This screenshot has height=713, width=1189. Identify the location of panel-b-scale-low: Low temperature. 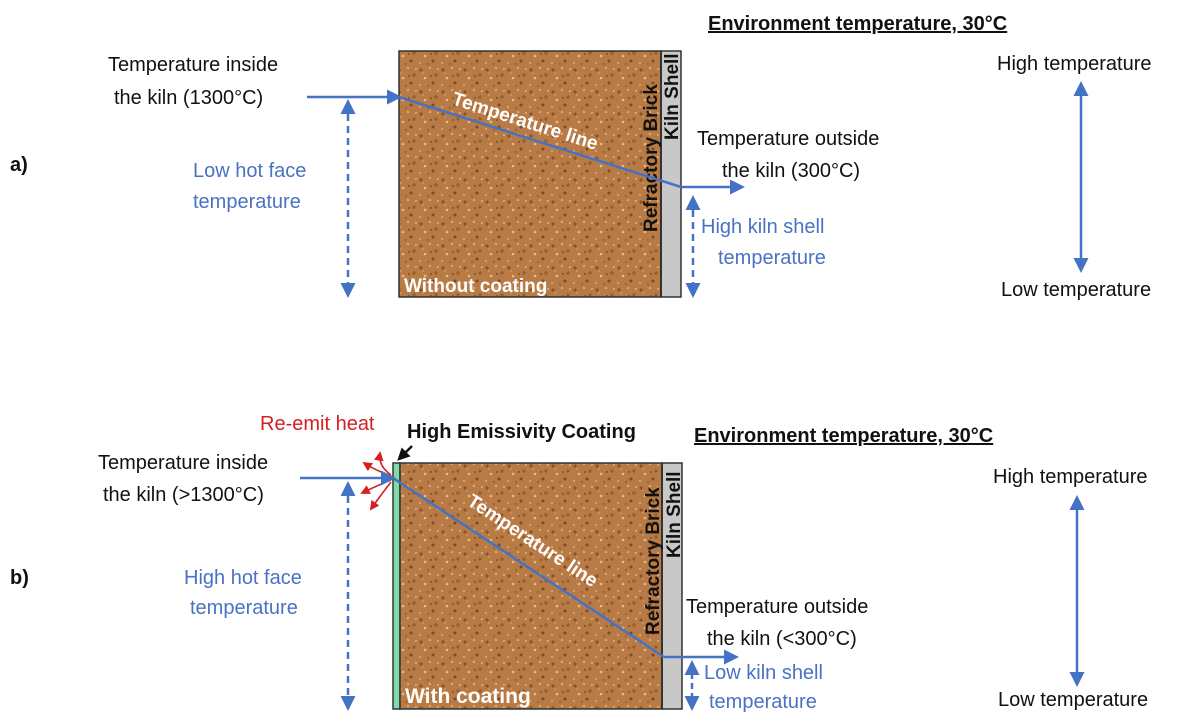
(1073, 700).